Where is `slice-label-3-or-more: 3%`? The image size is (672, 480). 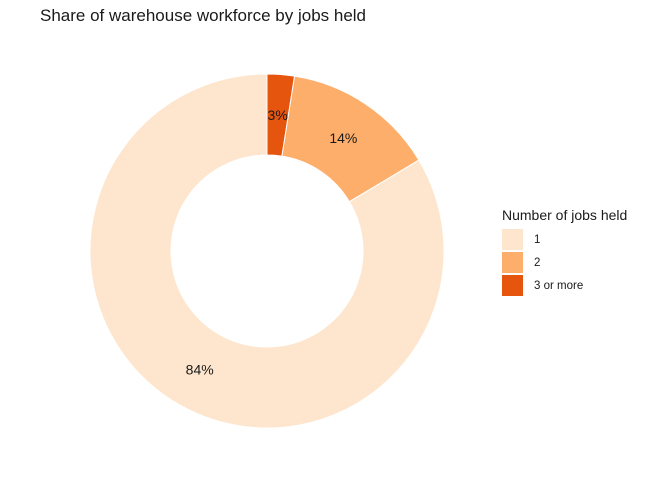
slice-label-3-or-more: 3% is located at coordinates (278, 115).